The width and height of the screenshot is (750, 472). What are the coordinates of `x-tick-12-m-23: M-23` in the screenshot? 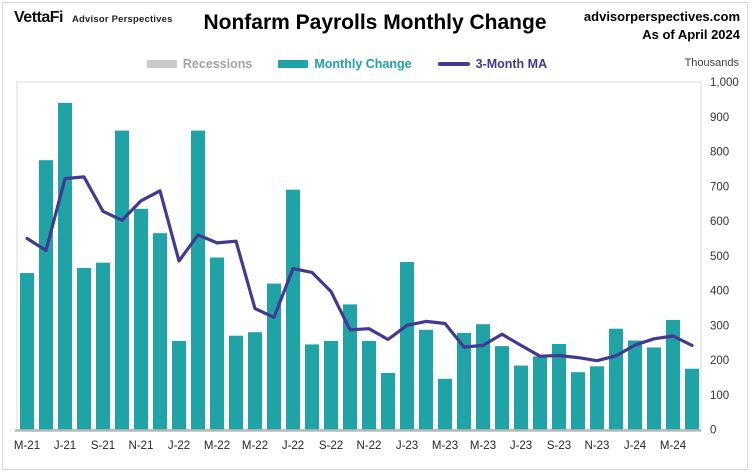 It's located at (483, 446).